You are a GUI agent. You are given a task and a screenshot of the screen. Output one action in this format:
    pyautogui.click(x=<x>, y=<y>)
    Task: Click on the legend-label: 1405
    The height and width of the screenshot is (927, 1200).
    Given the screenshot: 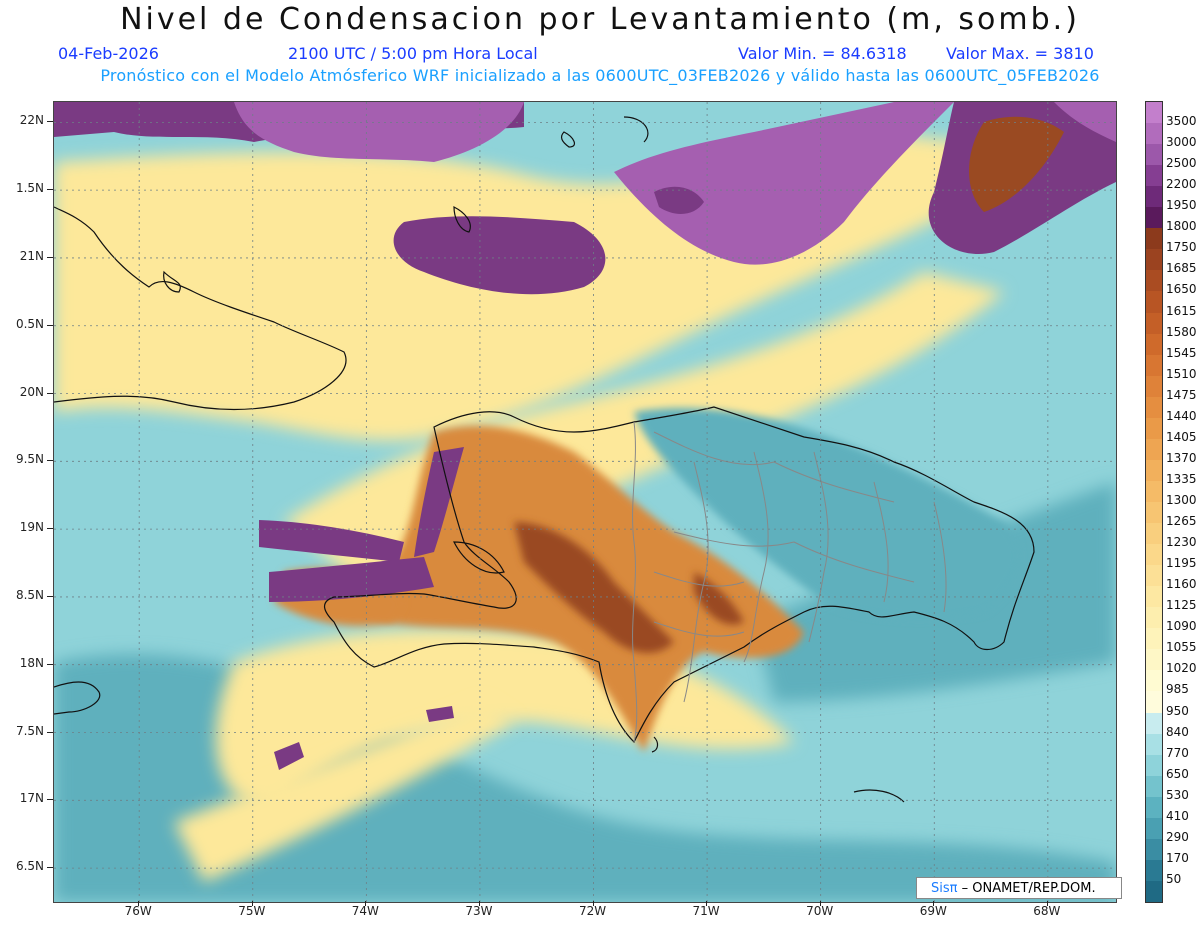 What is the action you would take?
    pyautogui.click(x=1181, y=436)
    